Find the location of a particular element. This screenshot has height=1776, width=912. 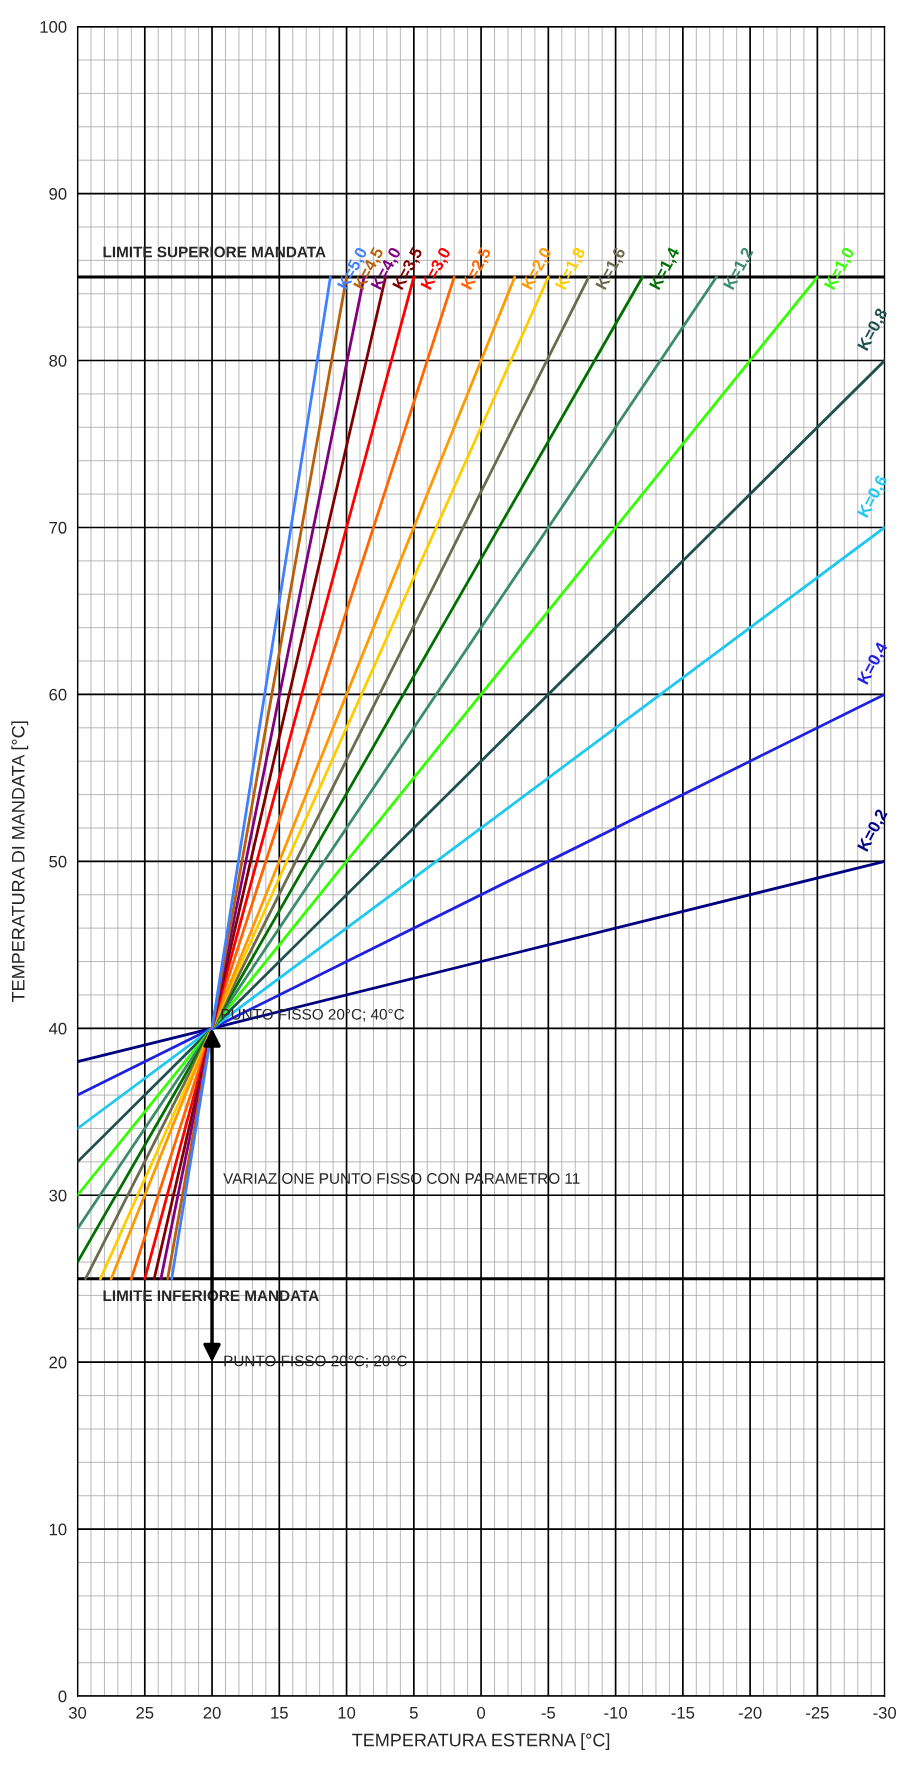

x-tick-label: 25 is located at coordinates (145, 1712).